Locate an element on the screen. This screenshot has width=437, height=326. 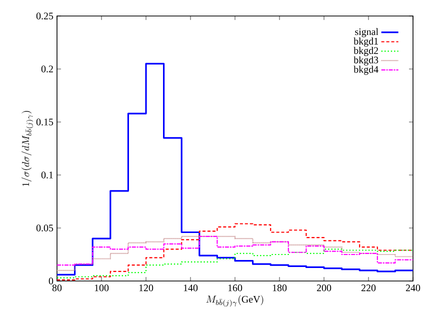
x-tick-label: 200 is located at coordinates (324, 288).